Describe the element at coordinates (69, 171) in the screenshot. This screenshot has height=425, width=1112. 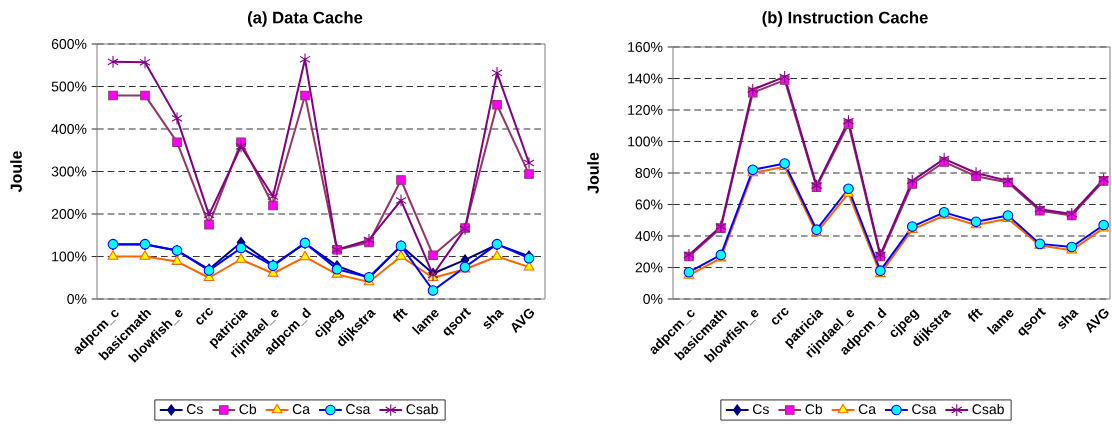
I see `y-tick-label: 300%` at that location.